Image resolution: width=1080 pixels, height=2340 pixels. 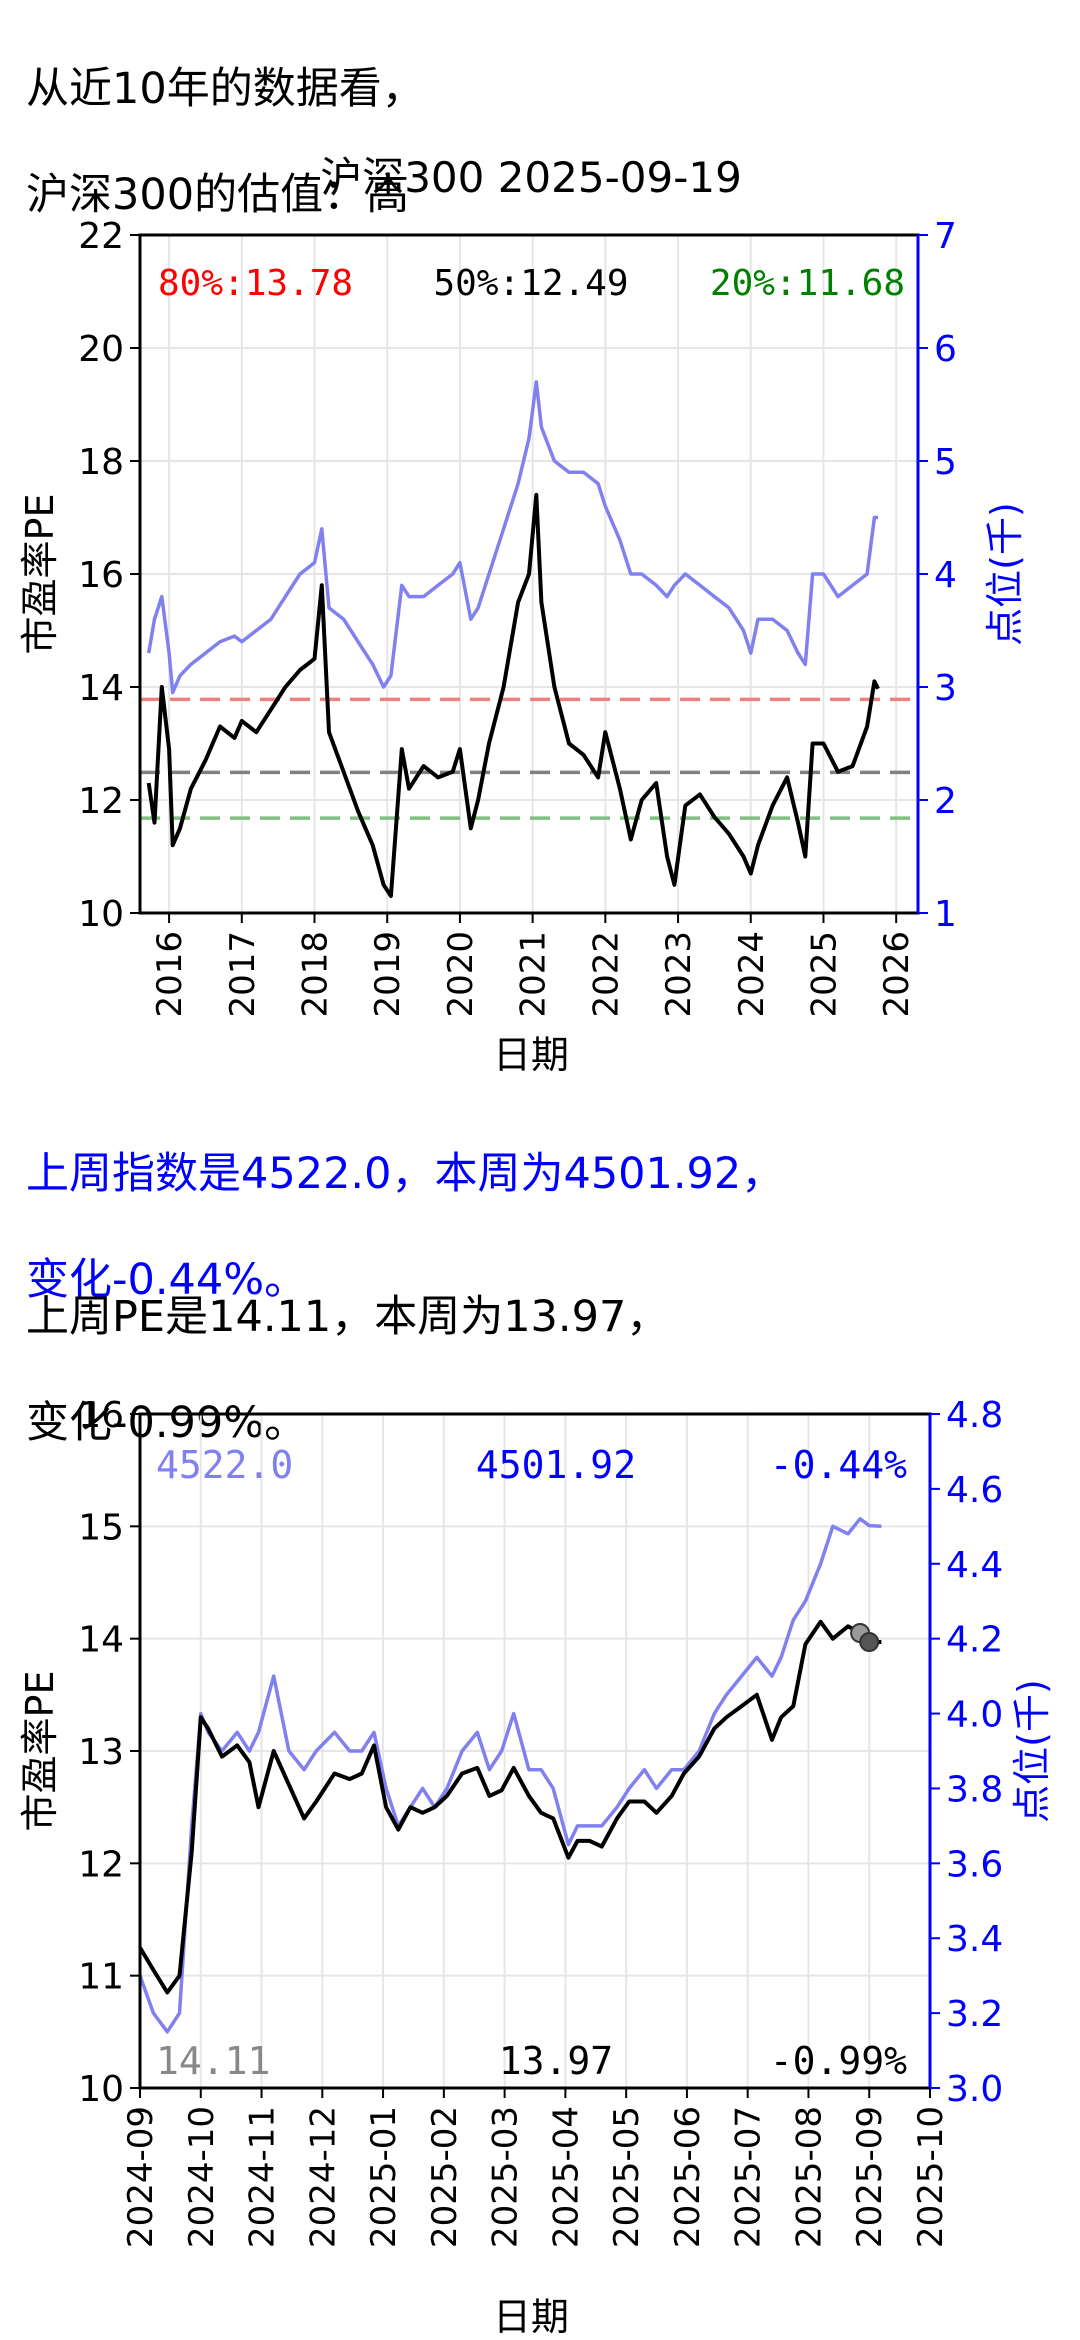 I want to click on y-right-tick-label: 2, so click(x=945, y=801).